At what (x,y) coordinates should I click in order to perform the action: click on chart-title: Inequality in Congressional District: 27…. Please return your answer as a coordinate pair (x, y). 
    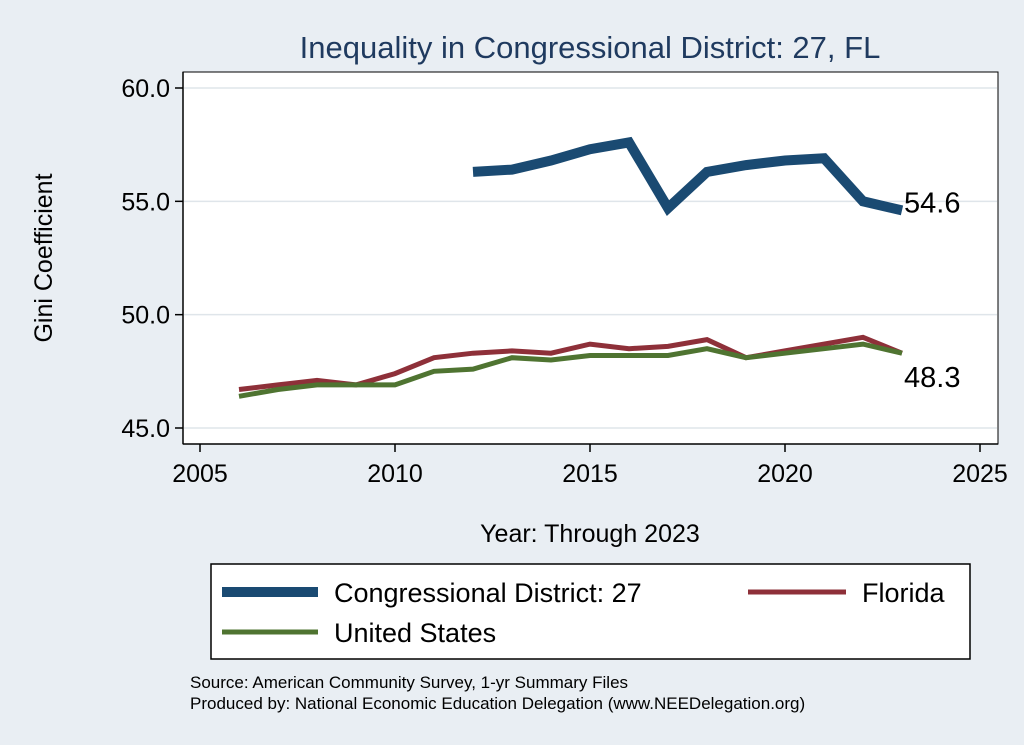
    Looking at the image, I should click on (590, 47).